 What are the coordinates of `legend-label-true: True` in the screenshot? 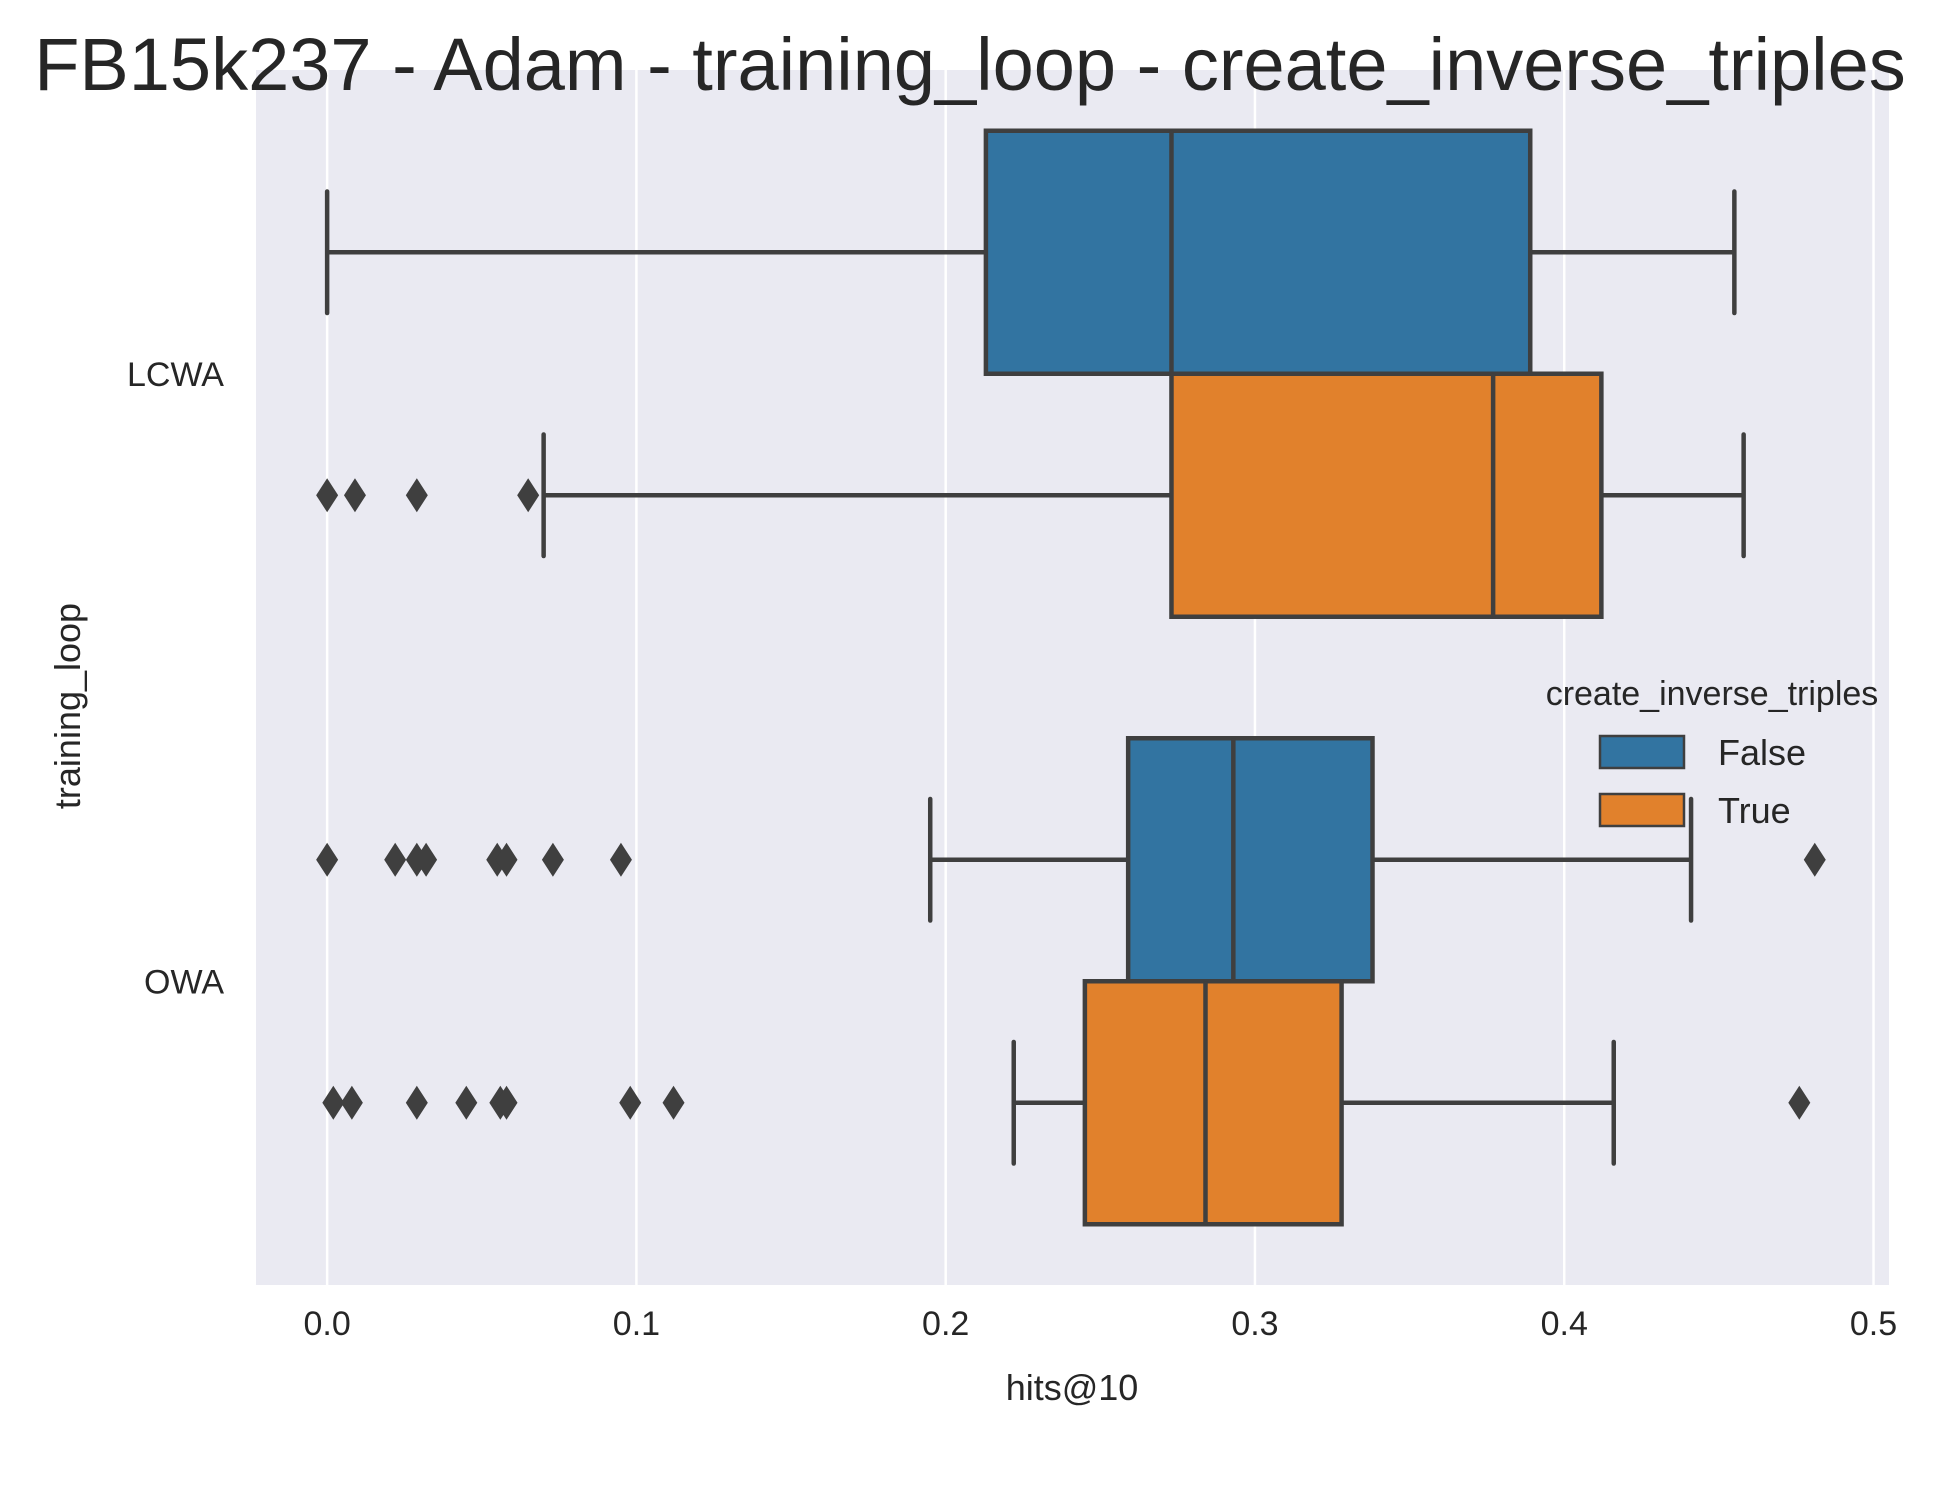 It's located at (1754, 810).